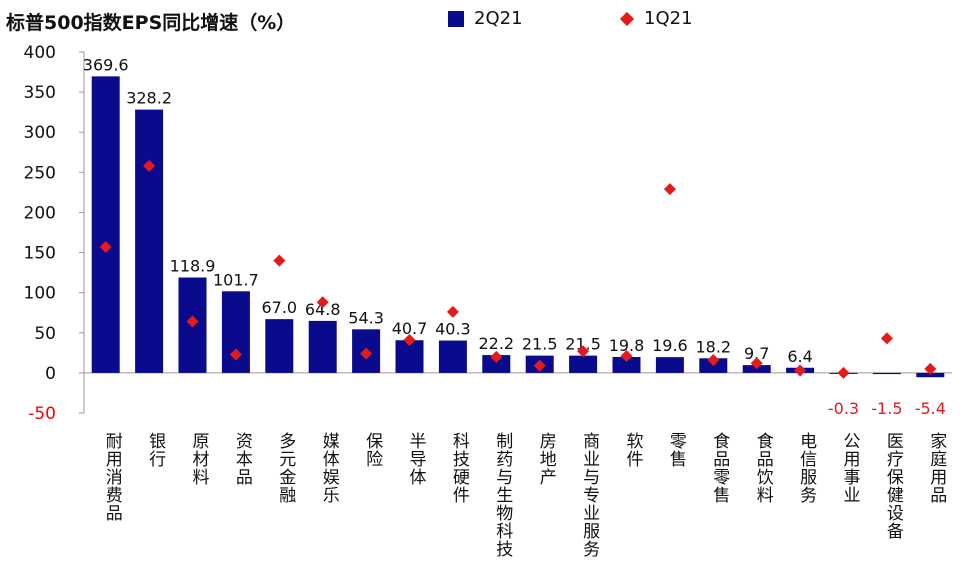  What do you see at coordinates (45, 334) in the screenshot?
I see `y-tick-label: 50` at bounding box center [45, 334].